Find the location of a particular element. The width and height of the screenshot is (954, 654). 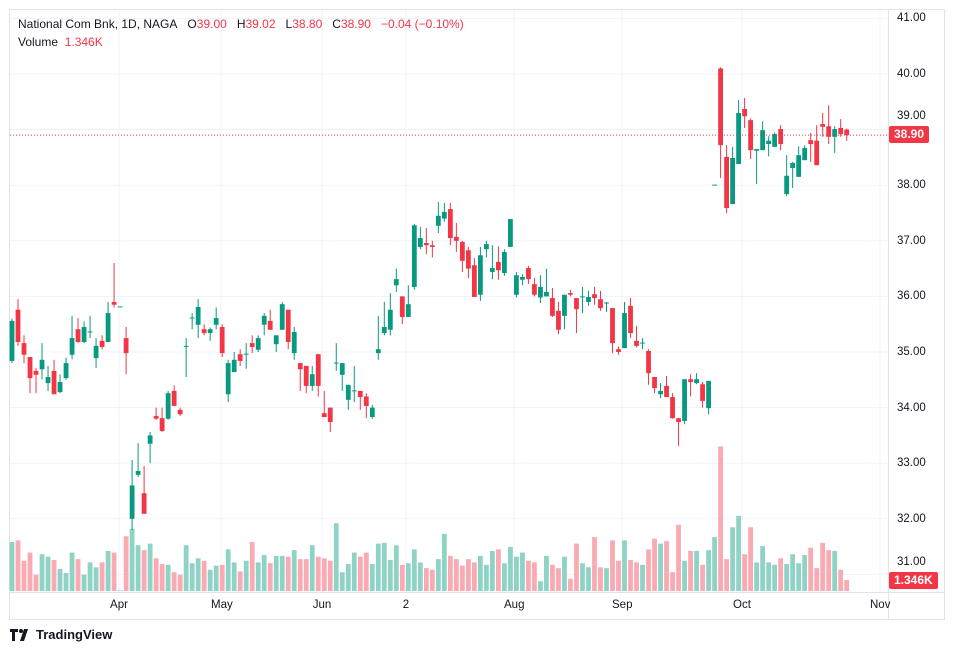

open-label: O is located at coordinates (192, 24).